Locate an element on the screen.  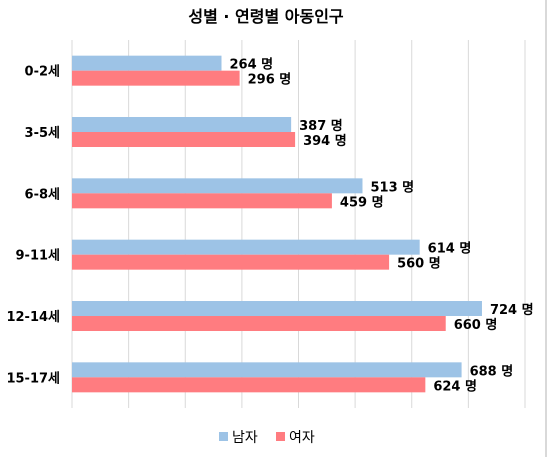
chart-title: 성별 · 연령별 아동인구 is located at coordinates (266, 16).